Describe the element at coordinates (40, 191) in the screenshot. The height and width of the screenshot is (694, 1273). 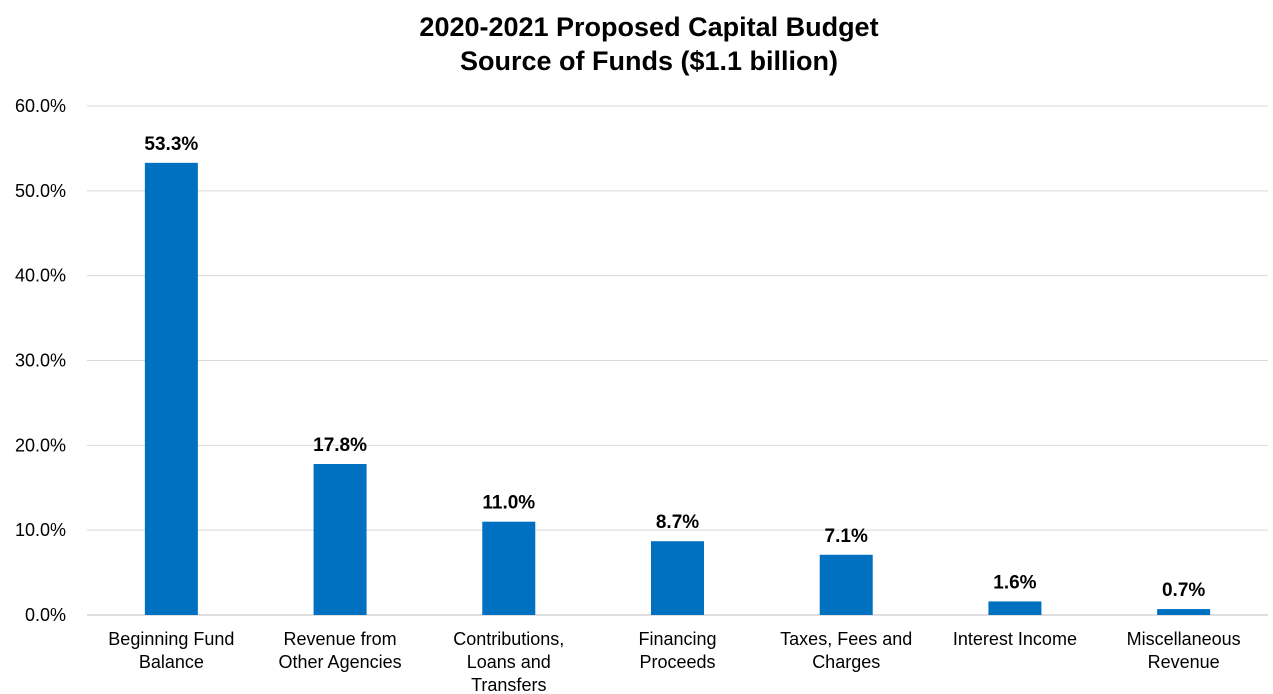
I see `y-tick-label: 50.0%` at that location.